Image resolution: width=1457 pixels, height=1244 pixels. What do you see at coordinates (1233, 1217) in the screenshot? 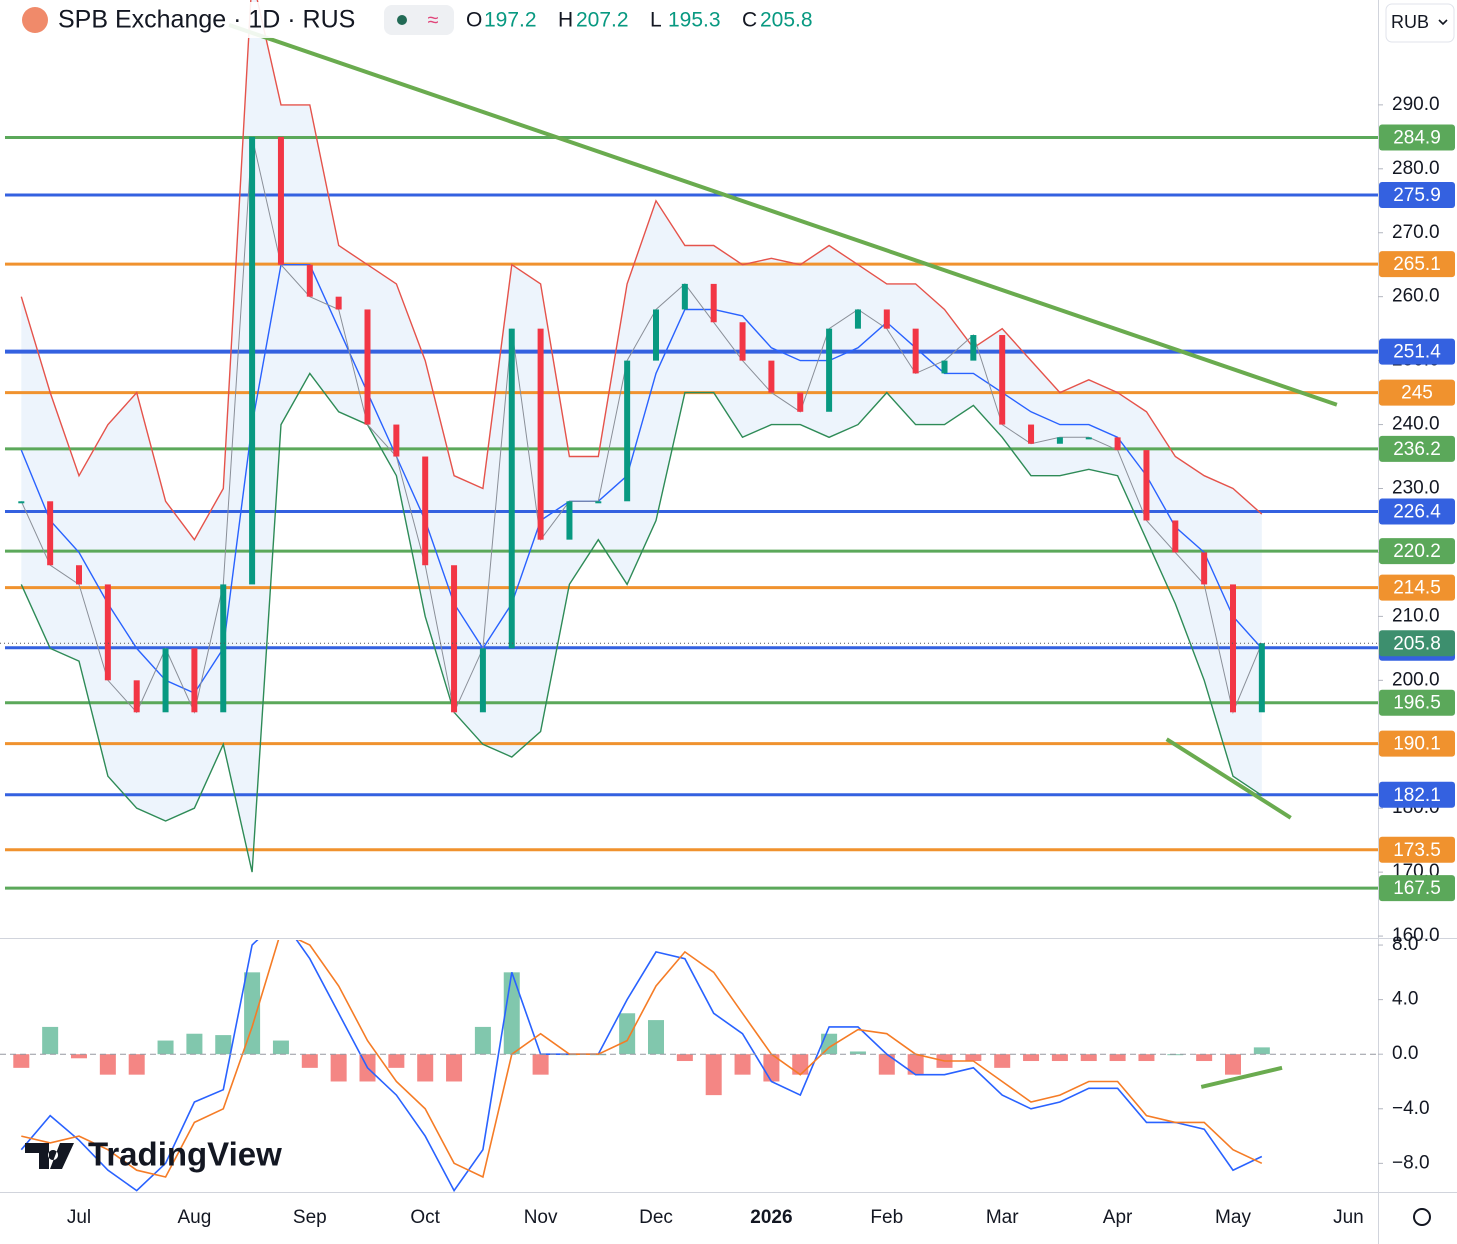
I see `x-tick-label: May` at bounding box center [1233, 1217].